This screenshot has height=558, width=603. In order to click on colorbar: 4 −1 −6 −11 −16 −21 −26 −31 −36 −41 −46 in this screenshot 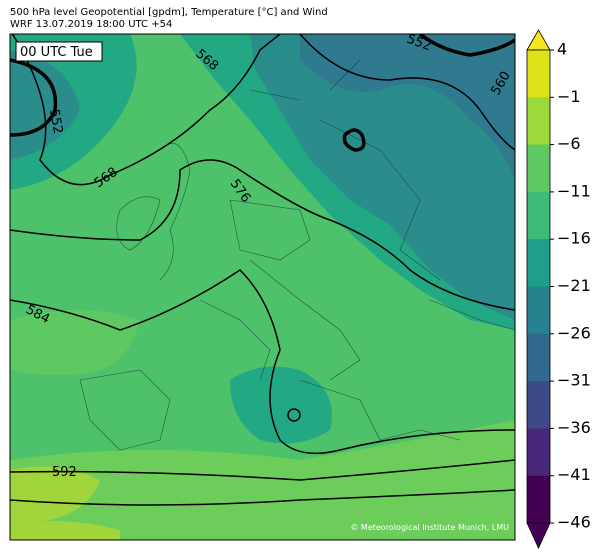, I will do `click(558, 289)`.